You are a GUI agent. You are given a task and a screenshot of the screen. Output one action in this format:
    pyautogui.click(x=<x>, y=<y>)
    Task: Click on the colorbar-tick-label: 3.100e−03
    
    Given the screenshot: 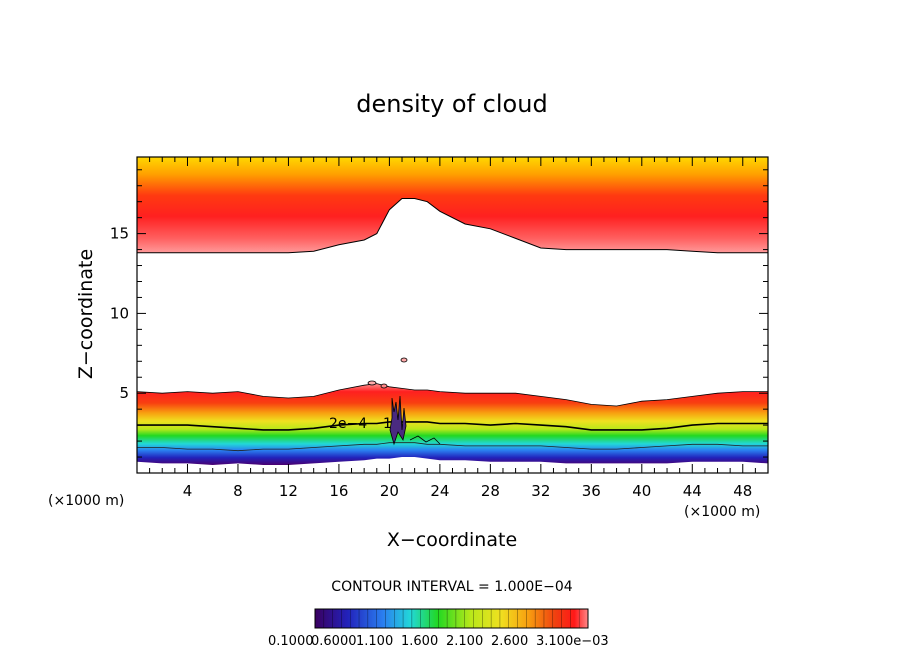 What is the action you would take?
    pyautogui.click(x=572, y=641)
    